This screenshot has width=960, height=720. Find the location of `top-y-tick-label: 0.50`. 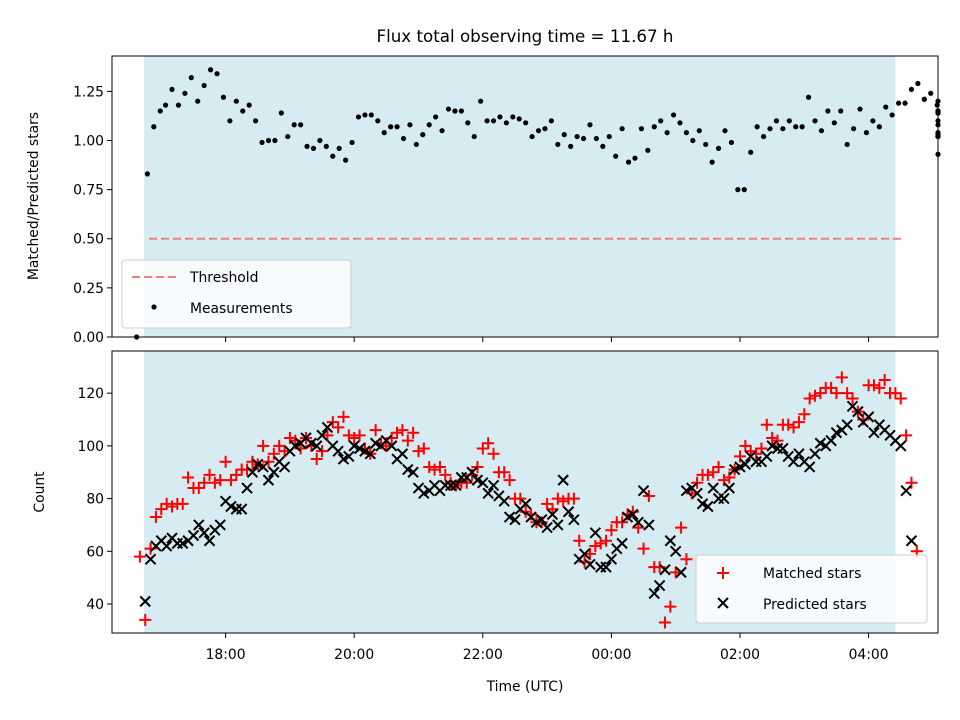

top-y-tick-label: 0.50 is located at coordinates (88, 240).